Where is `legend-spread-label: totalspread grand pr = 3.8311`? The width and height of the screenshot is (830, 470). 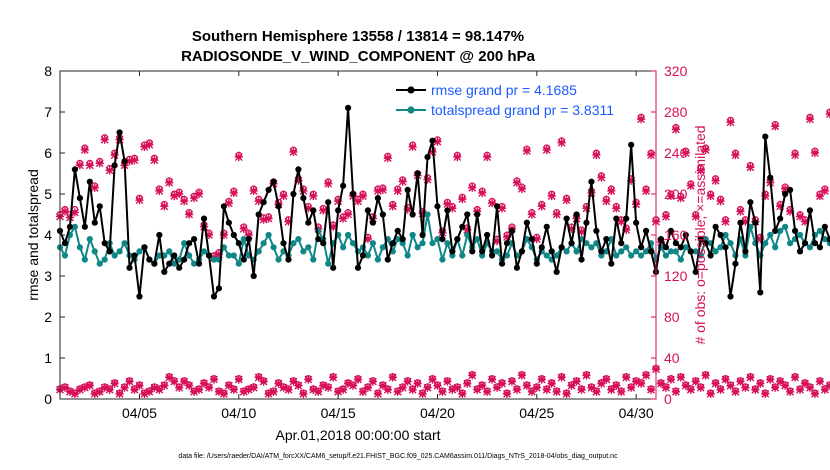
legend-spread-label: totalspread grand pr = 3.8311 is located at coordinates (522, 110).